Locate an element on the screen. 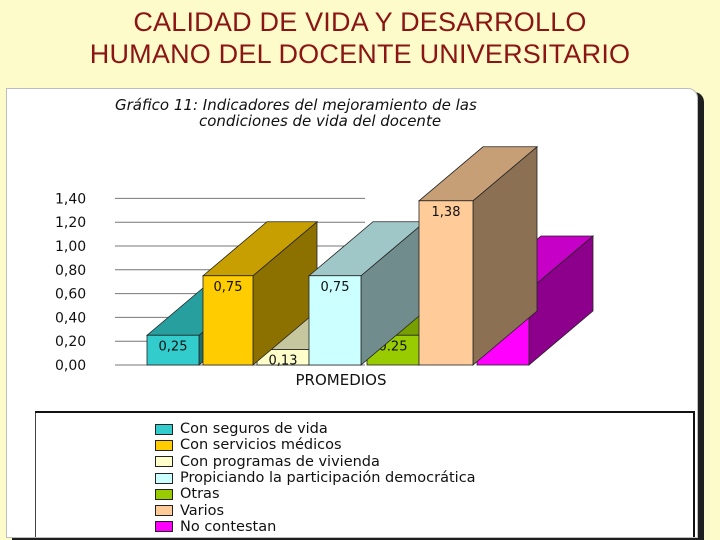  y-tick-label: 1,00 is located at coordinates (70, 247).